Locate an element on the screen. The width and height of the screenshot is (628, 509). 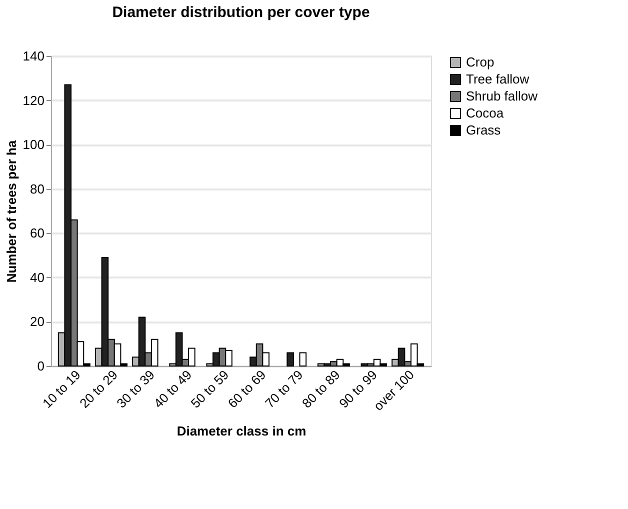
y-tick-label: 100 is located at coordinates (33, 144).